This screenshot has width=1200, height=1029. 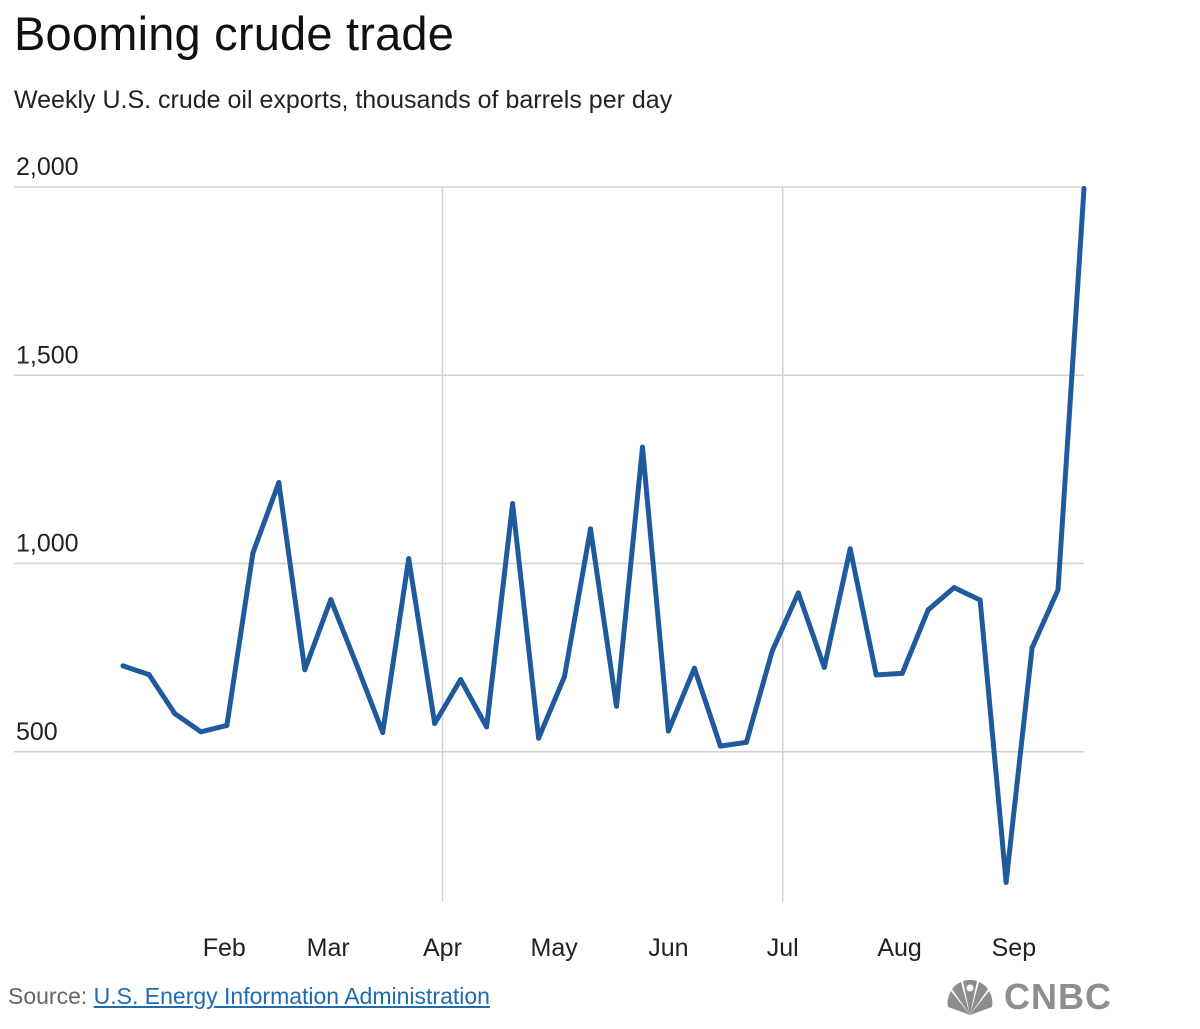 I want to click on y-tick-label: 1,500, so click(x=47, y=355).